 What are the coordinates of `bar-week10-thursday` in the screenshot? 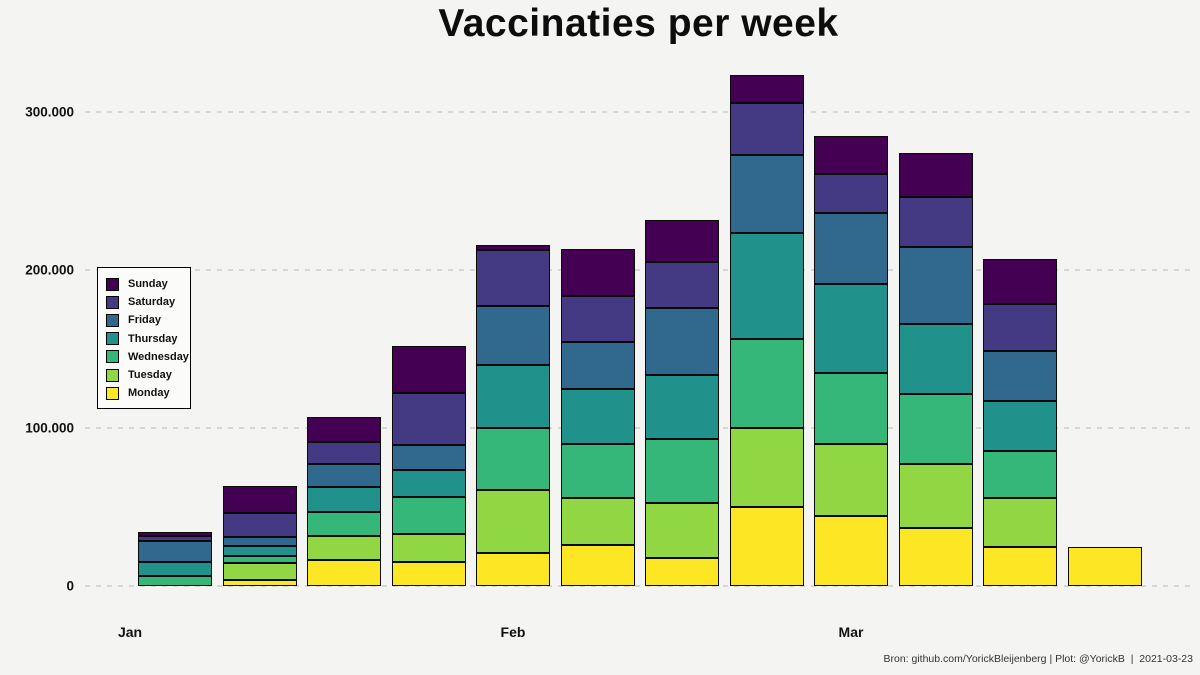 It's located at (936, 359).